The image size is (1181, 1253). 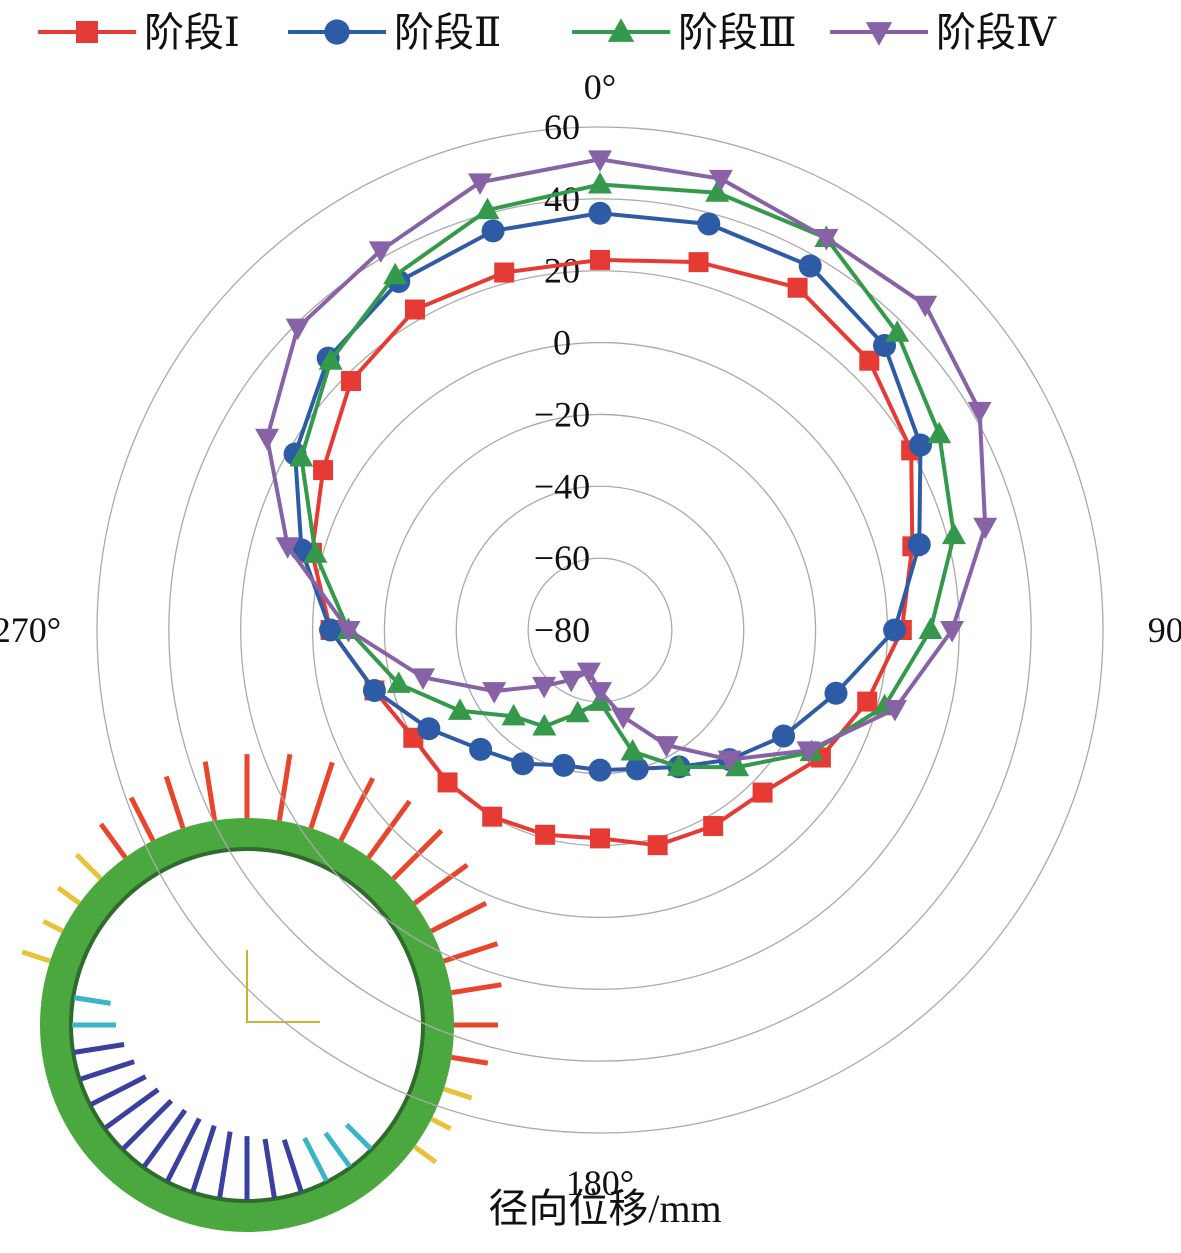 I want to click on r-tick-label: 0, so click(x=562, y=343).